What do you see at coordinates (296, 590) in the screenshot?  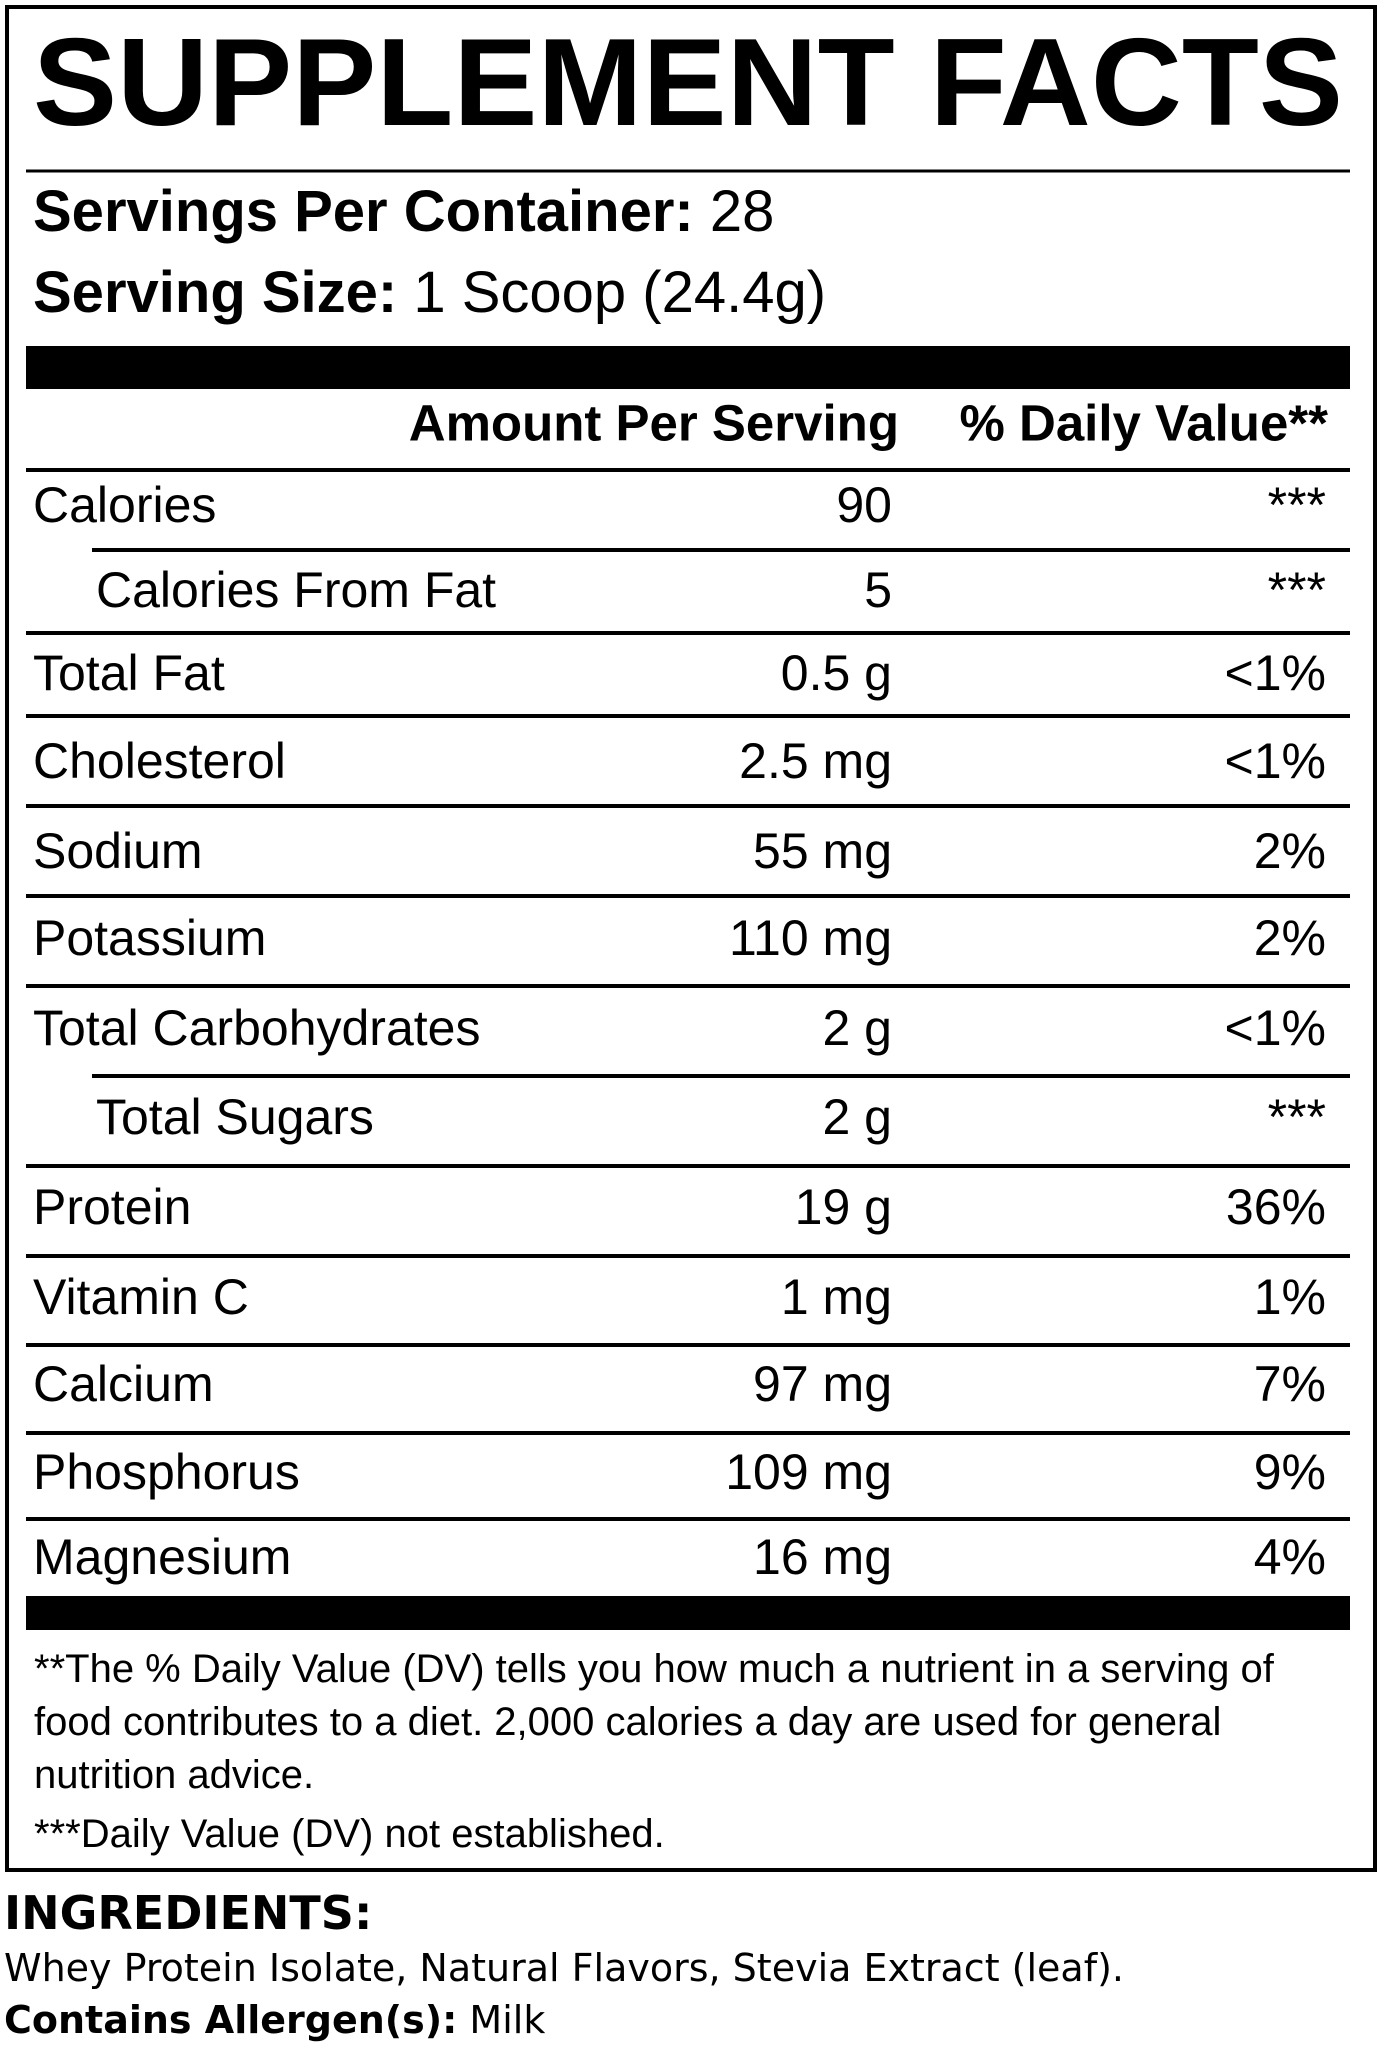 I see `nutrient-name: Calories From Fat` at bounding box center [296, 590].